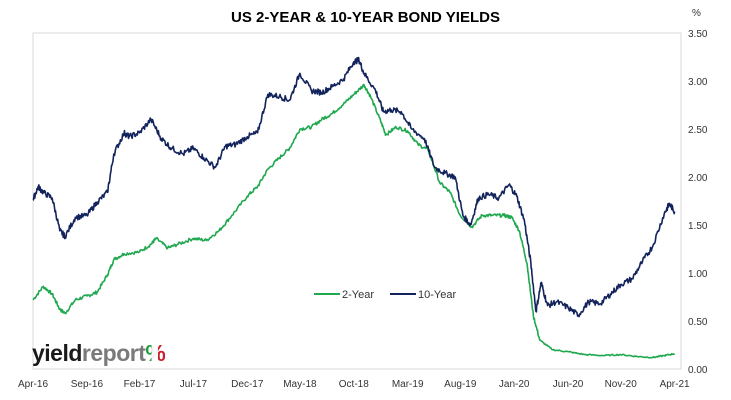  What do you see at coordinates (113, 353) in the screenshot?
I see `logo-text-report: report` at bounding box center [113, 353].